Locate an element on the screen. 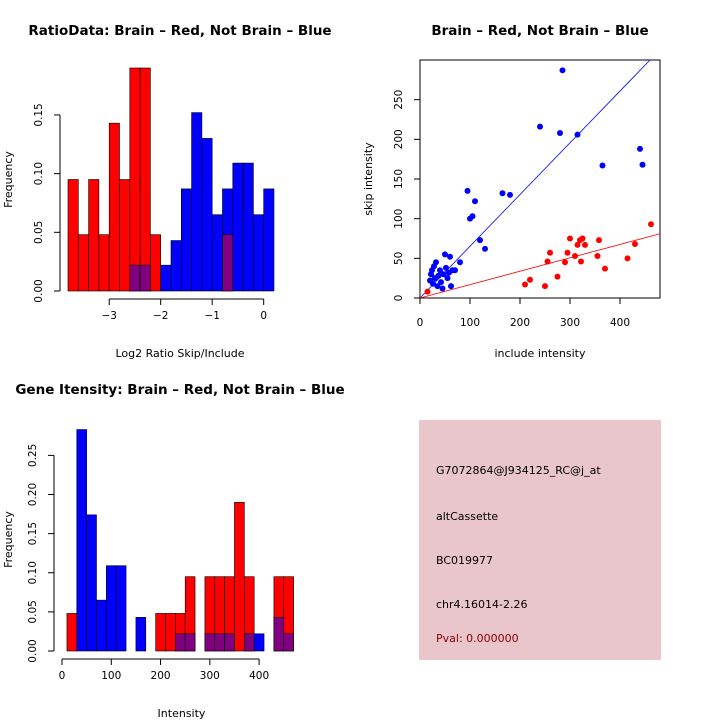 The width and height of the screenshot is (720, 720). chart2-y-tick-label: 200 is located at coordinates (399, 139).